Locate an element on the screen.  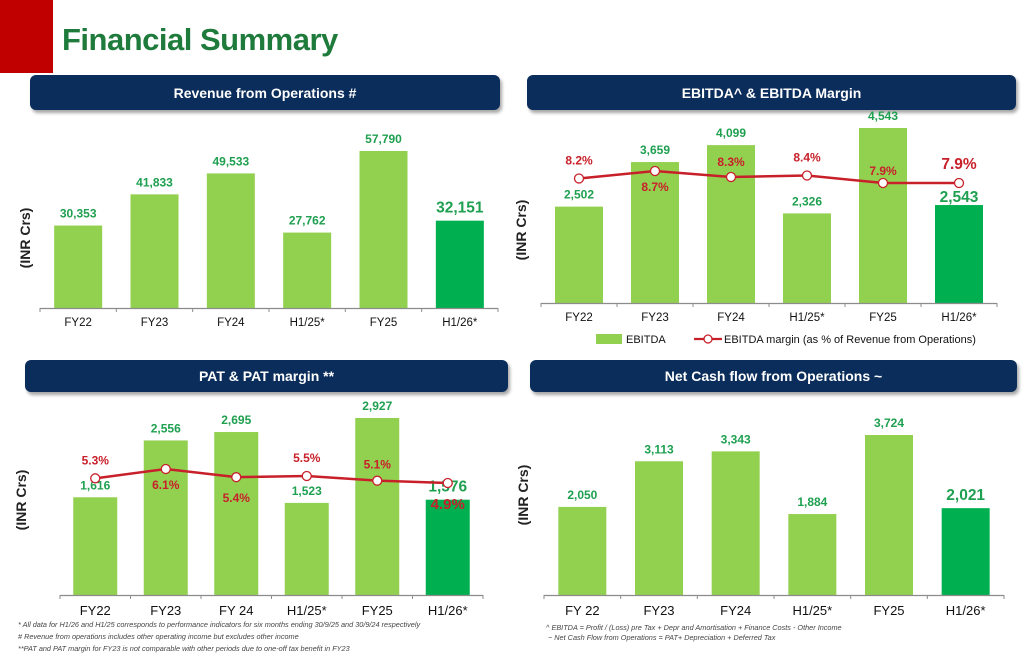
ebitda-bar-value-label-4: 4,543 is located at coordinates (883, 116).